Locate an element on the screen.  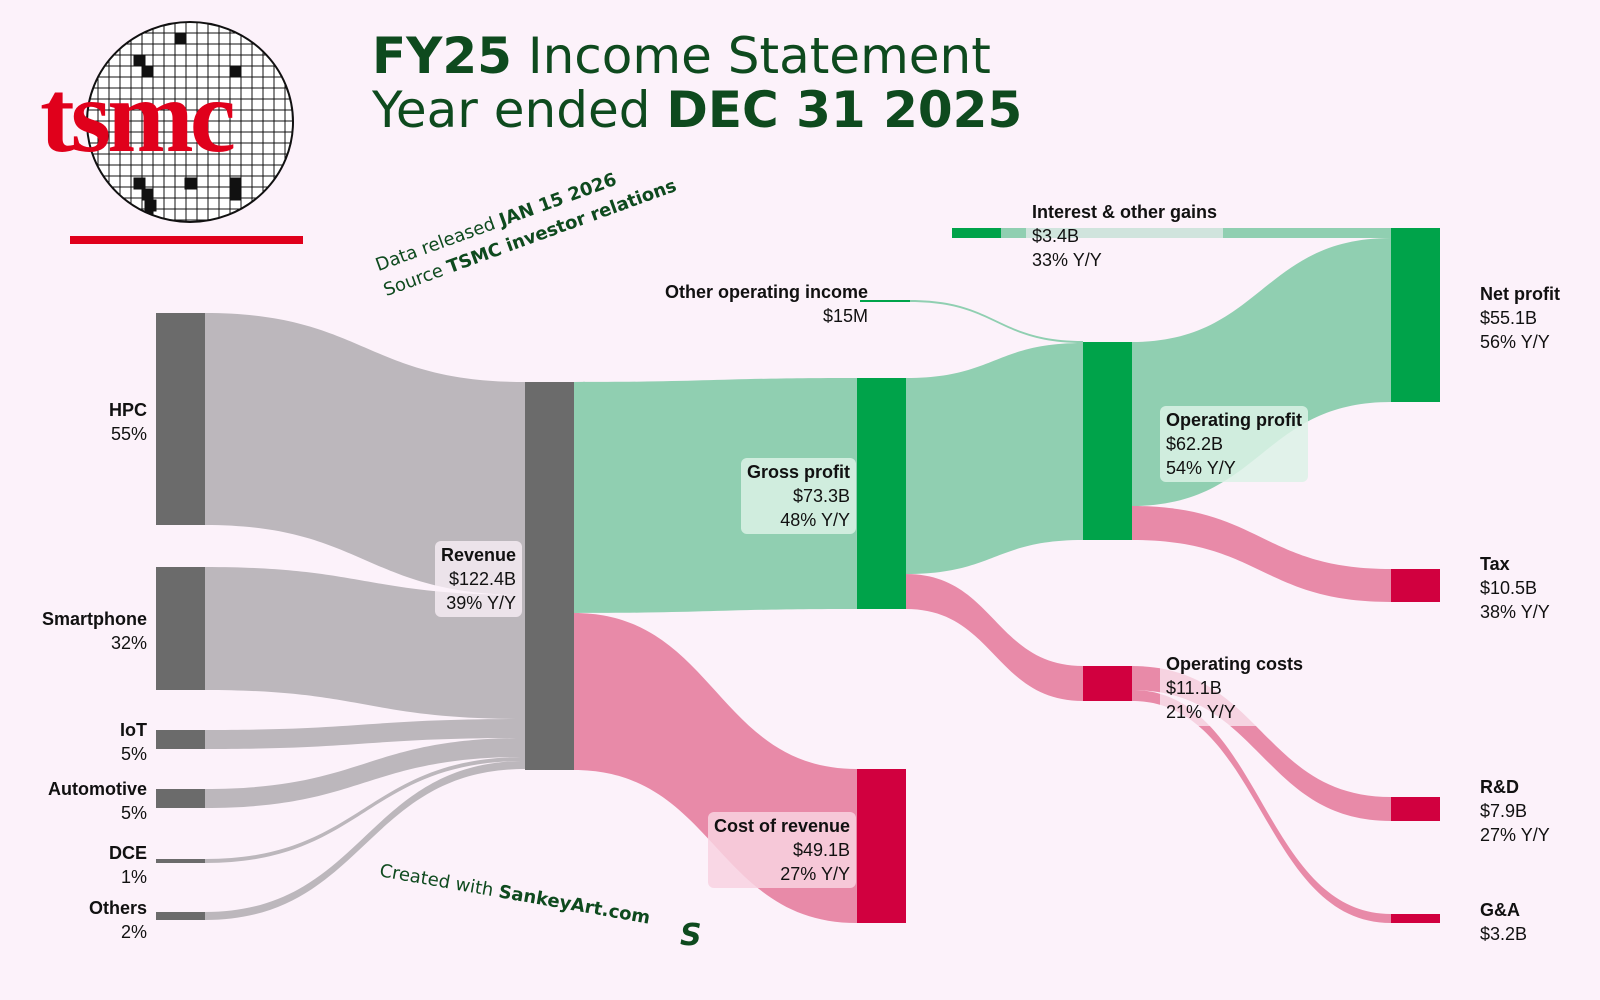
link-gross-to-opprofit is located at coordinates (994, 458).